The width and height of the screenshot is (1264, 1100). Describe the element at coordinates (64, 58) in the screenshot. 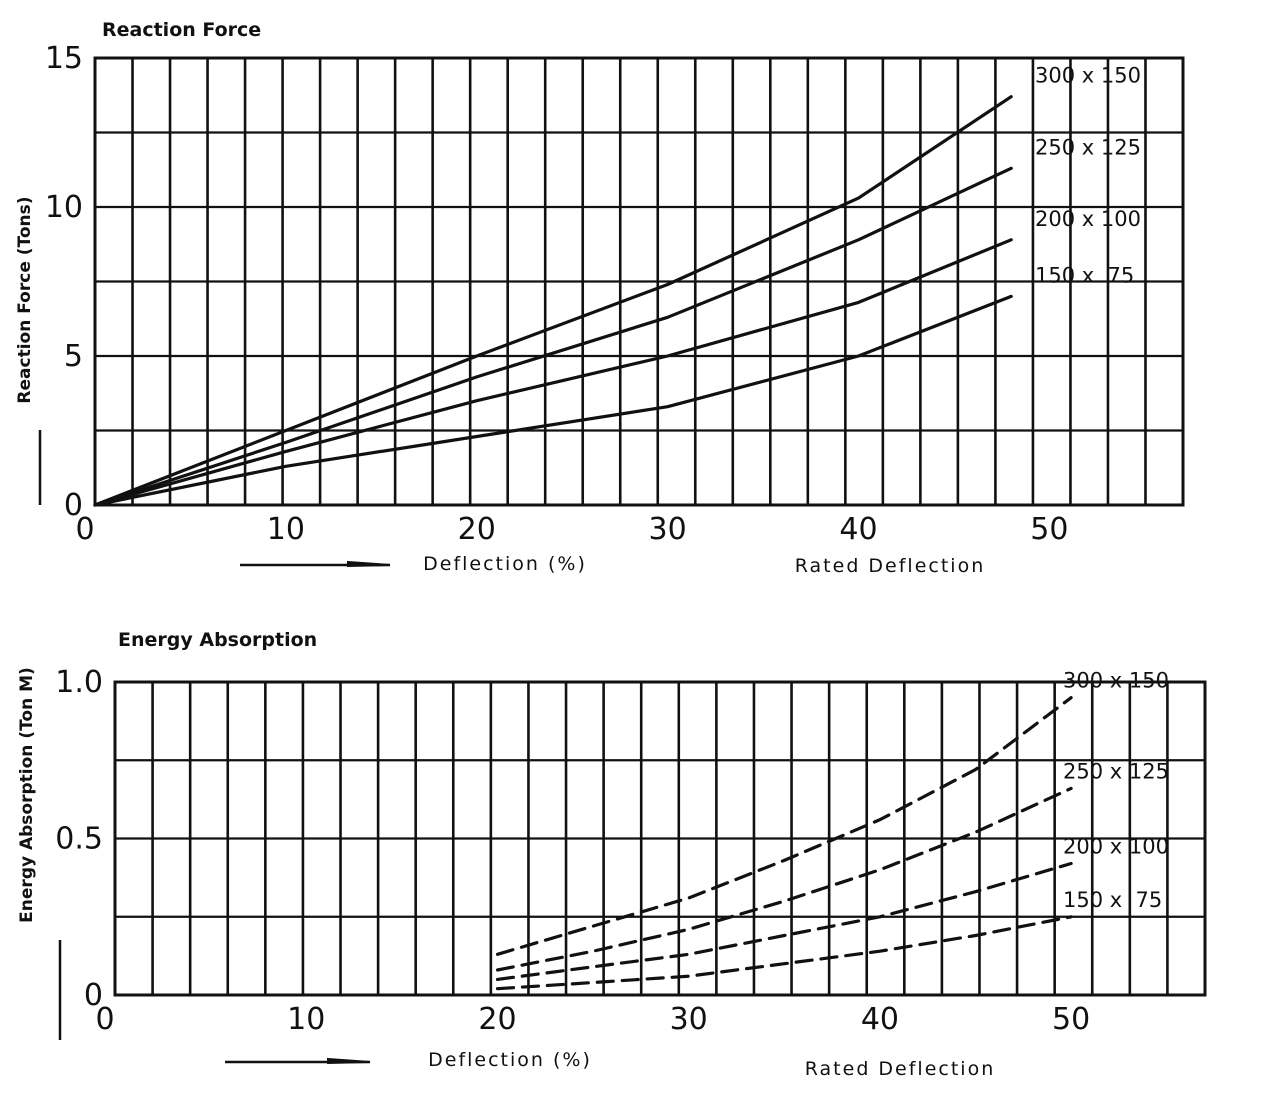

I see `y-tick-label: 15` at that location.